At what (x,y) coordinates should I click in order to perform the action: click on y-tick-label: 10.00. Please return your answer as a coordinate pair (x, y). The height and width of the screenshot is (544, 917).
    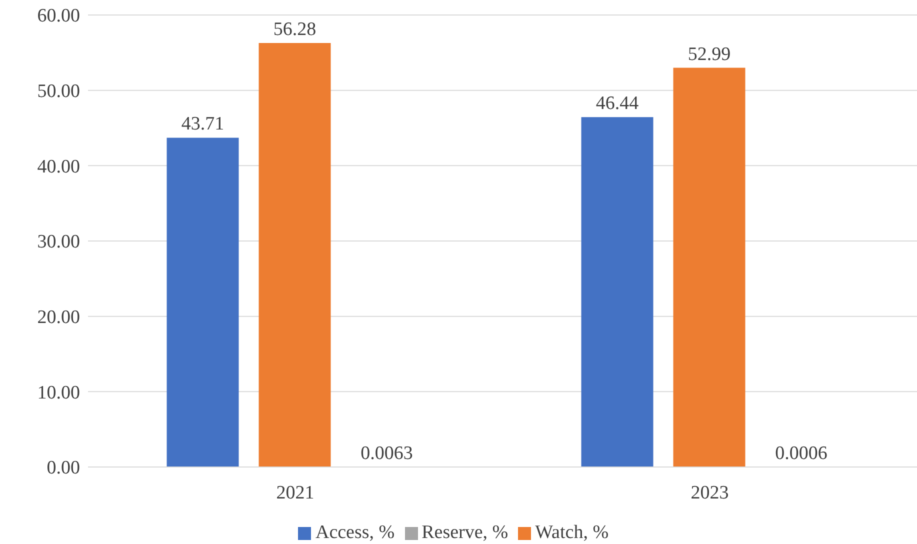
    Looking at the image, I should click on (58, 393).